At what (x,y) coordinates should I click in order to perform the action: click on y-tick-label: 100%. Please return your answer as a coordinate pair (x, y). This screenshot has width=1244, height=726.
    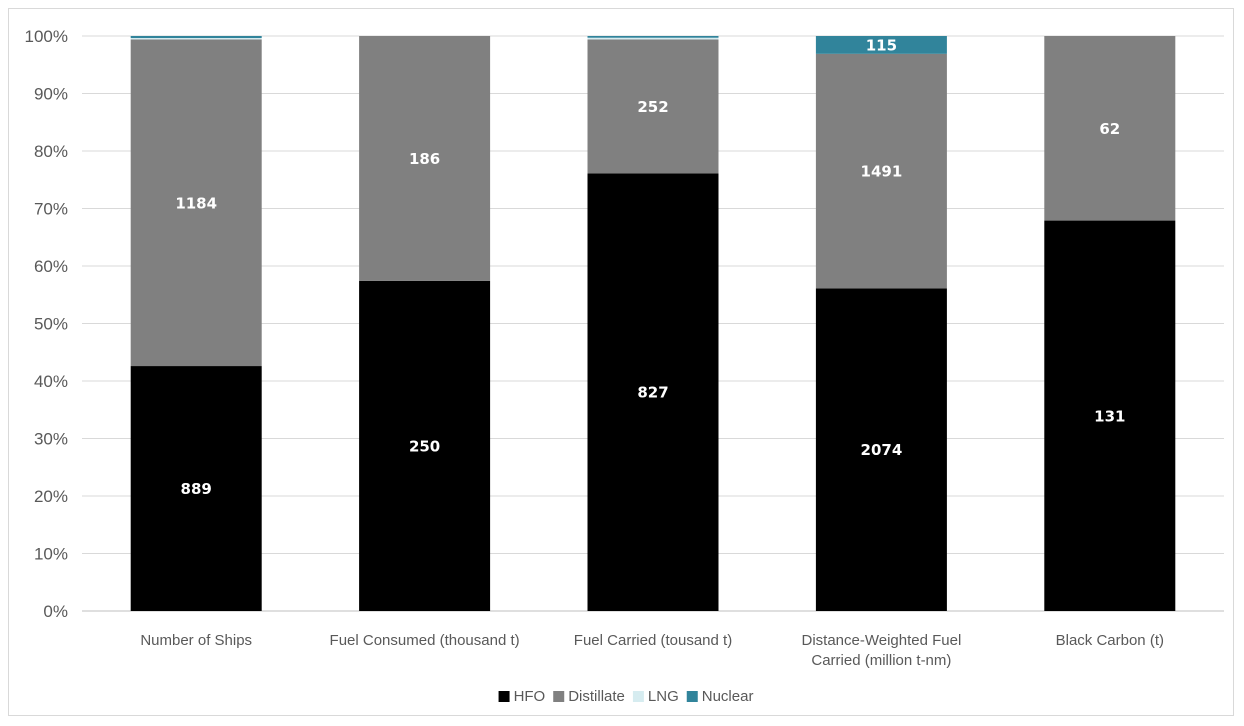
    Looking at the image, I should click on (46, 36).